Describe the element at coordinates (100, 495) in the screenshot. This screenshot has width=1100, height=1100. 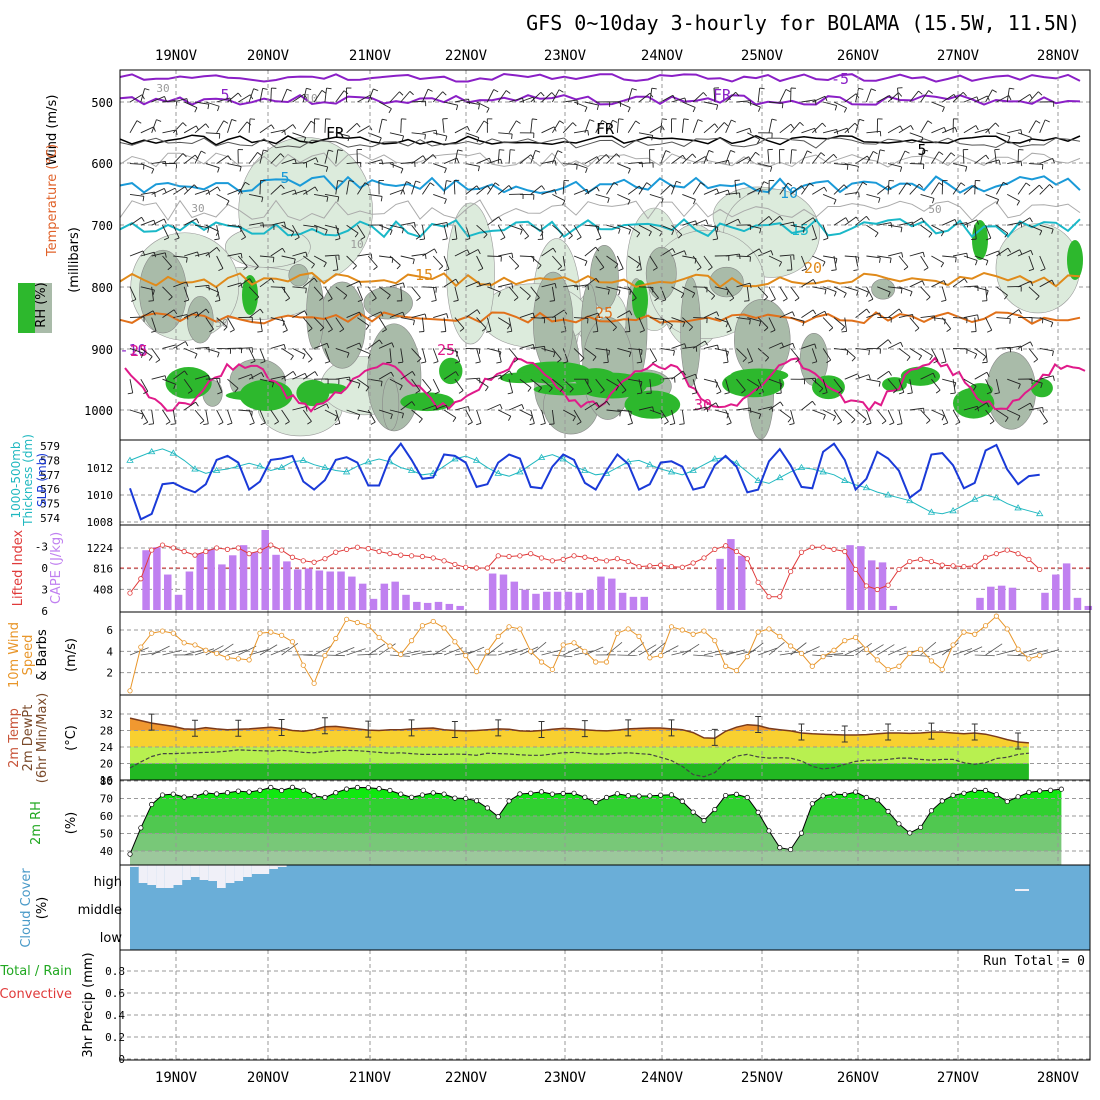
I see `slp-tick: 1010` at that location.